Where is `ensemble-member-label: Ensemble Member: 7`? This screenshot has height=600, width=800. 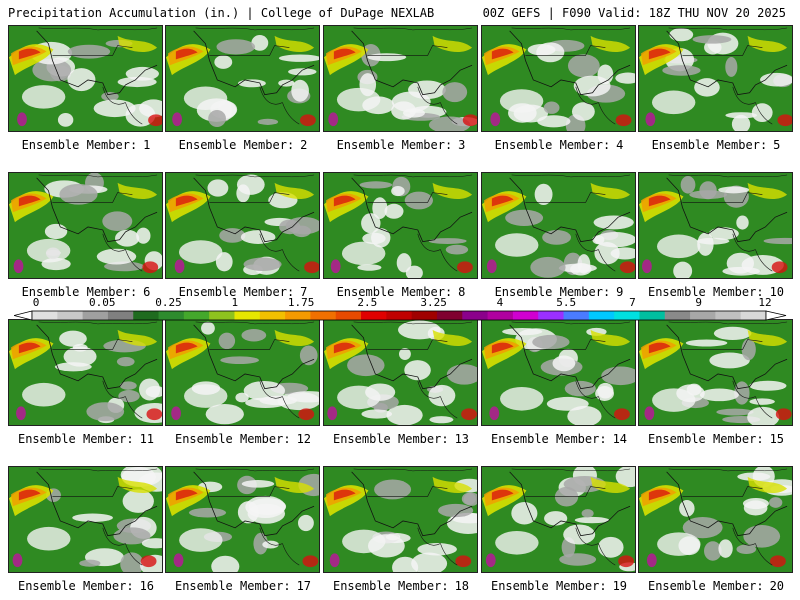 ensemble-member-label: Ensemble Member: 7 is located at coordinates (243, 292).